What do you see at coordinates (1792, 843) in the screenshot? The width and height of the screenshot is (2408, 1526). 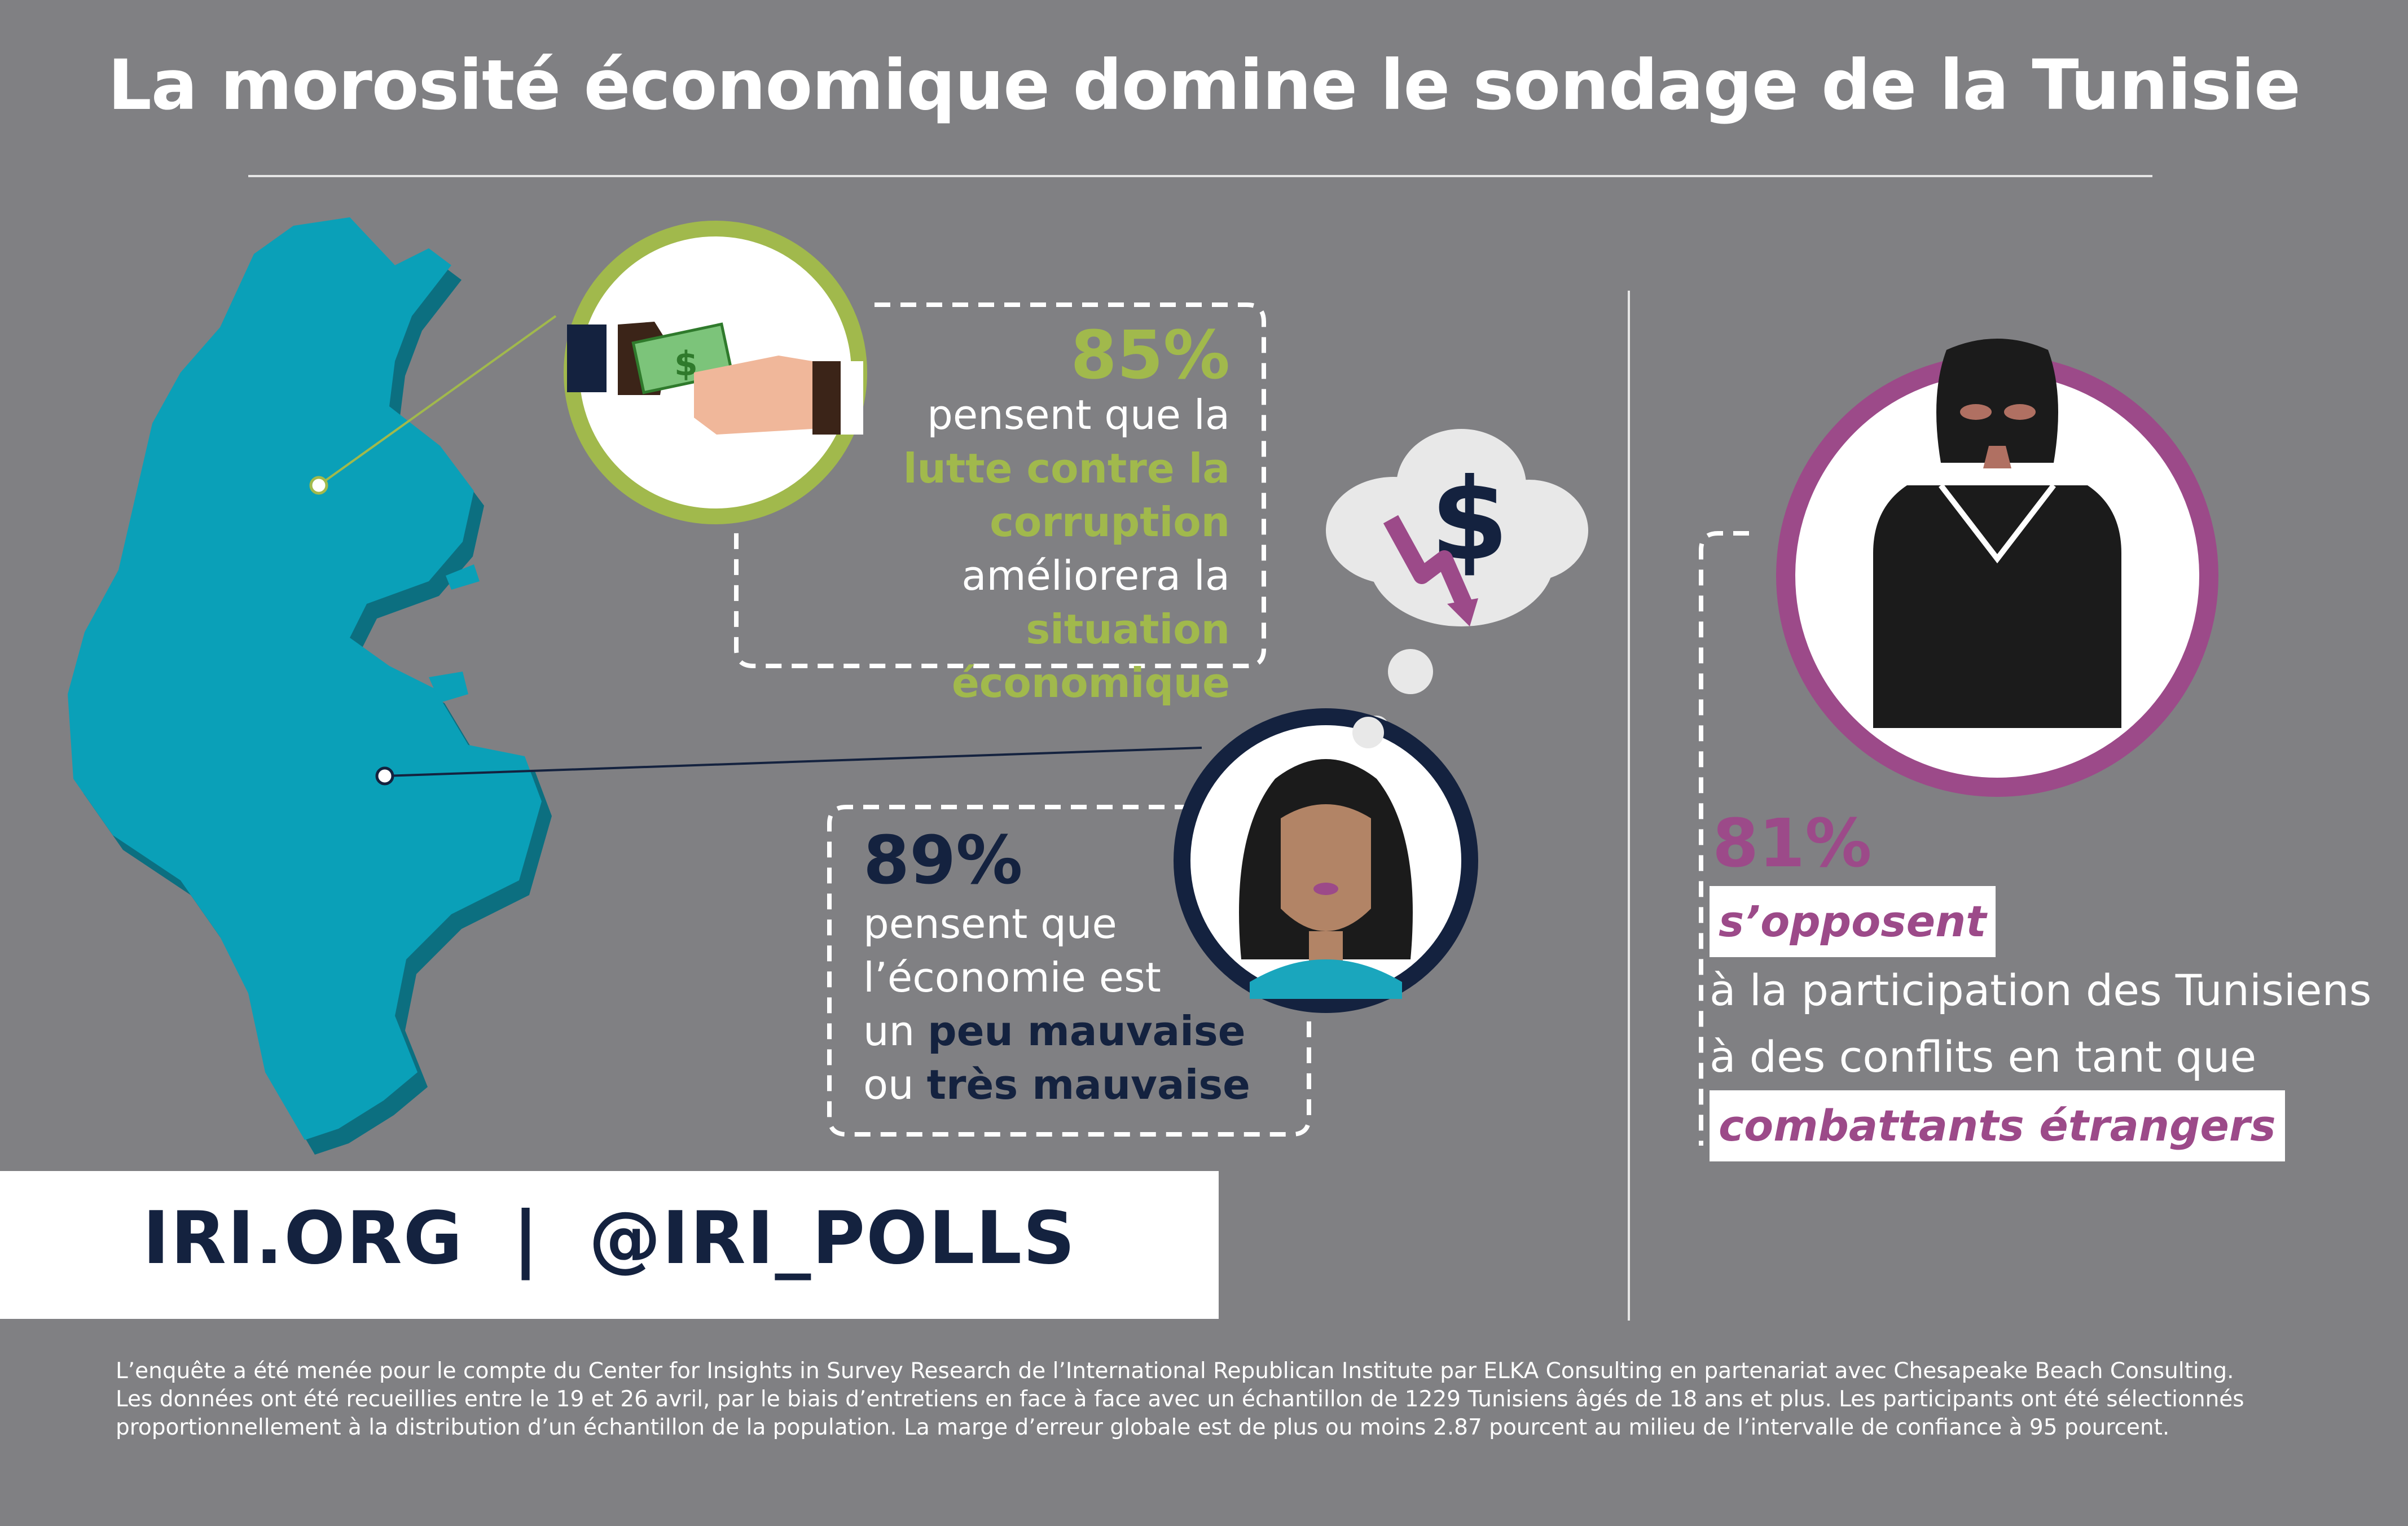 I see `fighters-percent: 81%` at bounding box center [1792, 843].